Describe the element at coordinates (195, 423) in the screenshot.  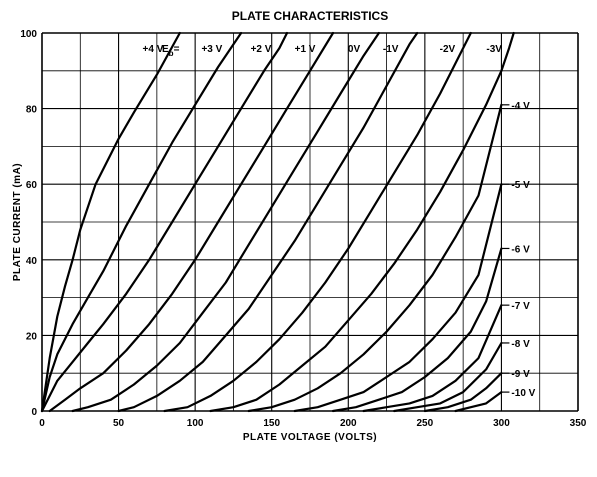
I see `x-tick-label: 100` at that location.